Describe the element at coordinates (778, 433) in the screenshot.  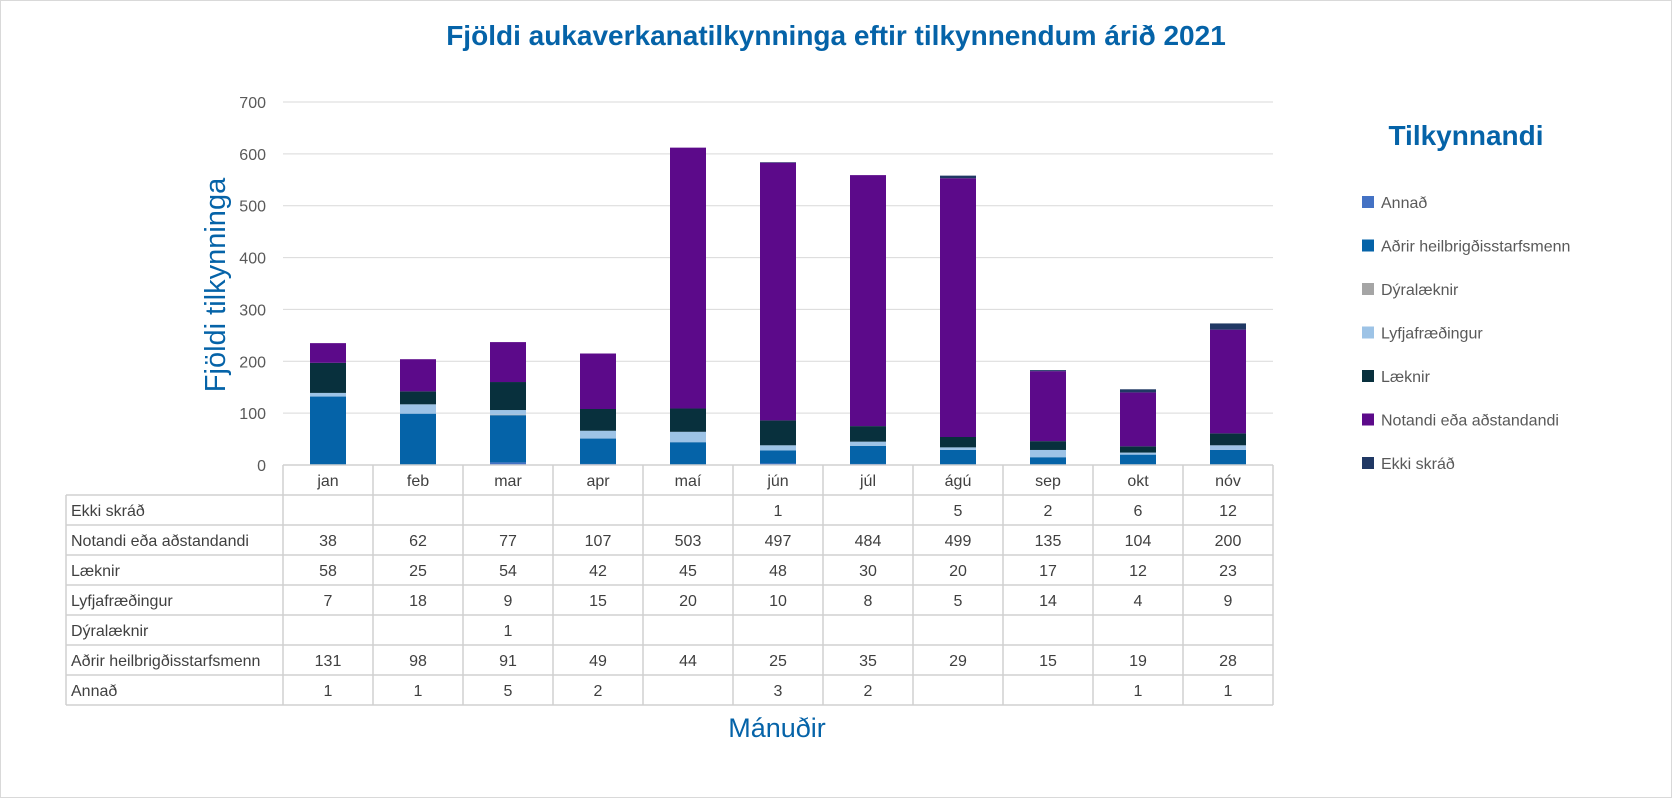
I see `bar-segment-jún-4` at that location.